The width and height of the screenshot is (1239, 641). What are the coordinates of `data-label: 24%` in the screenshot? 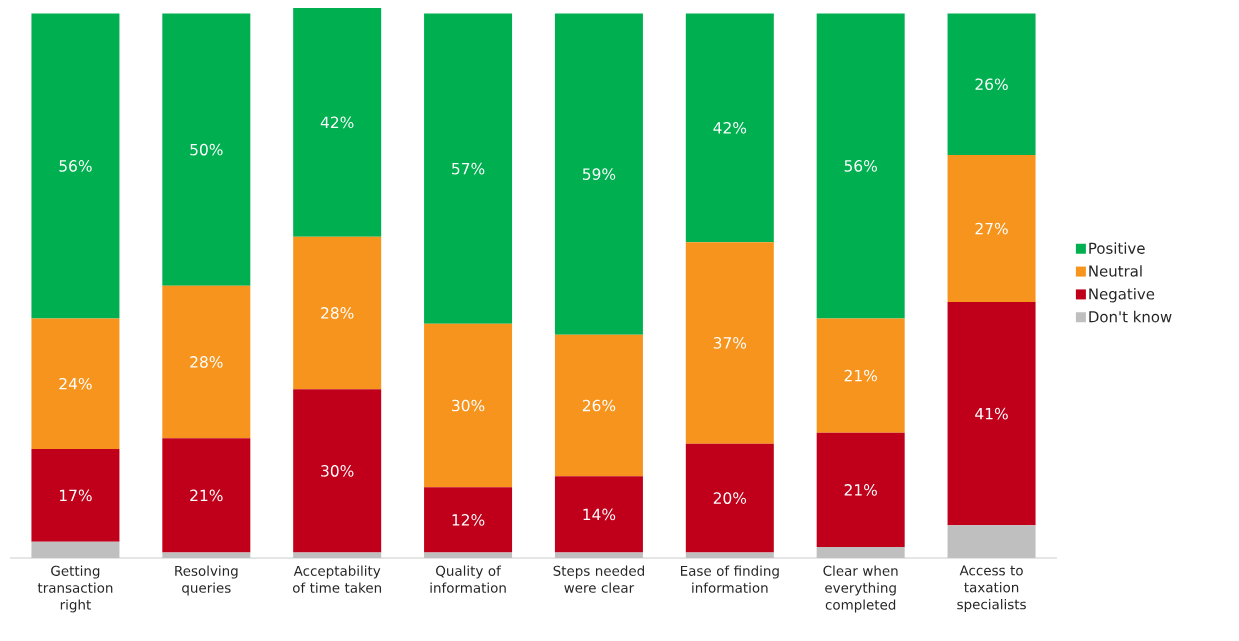 It's located at (75, 383).